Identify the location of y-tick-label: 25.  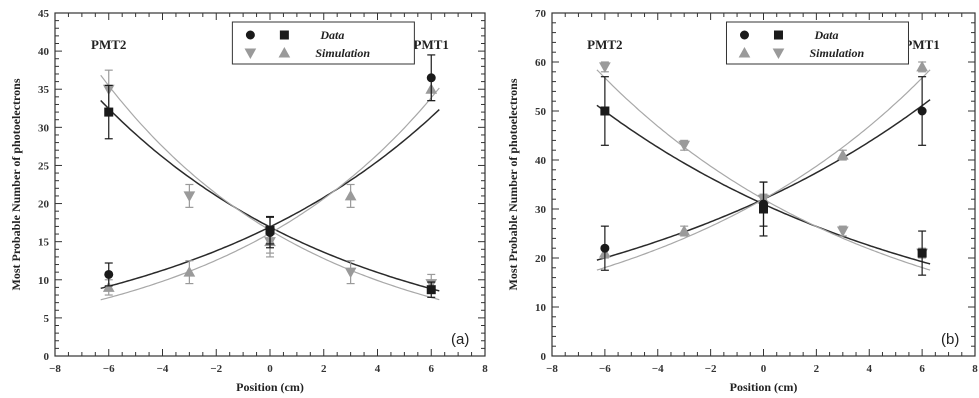
(44, 166).